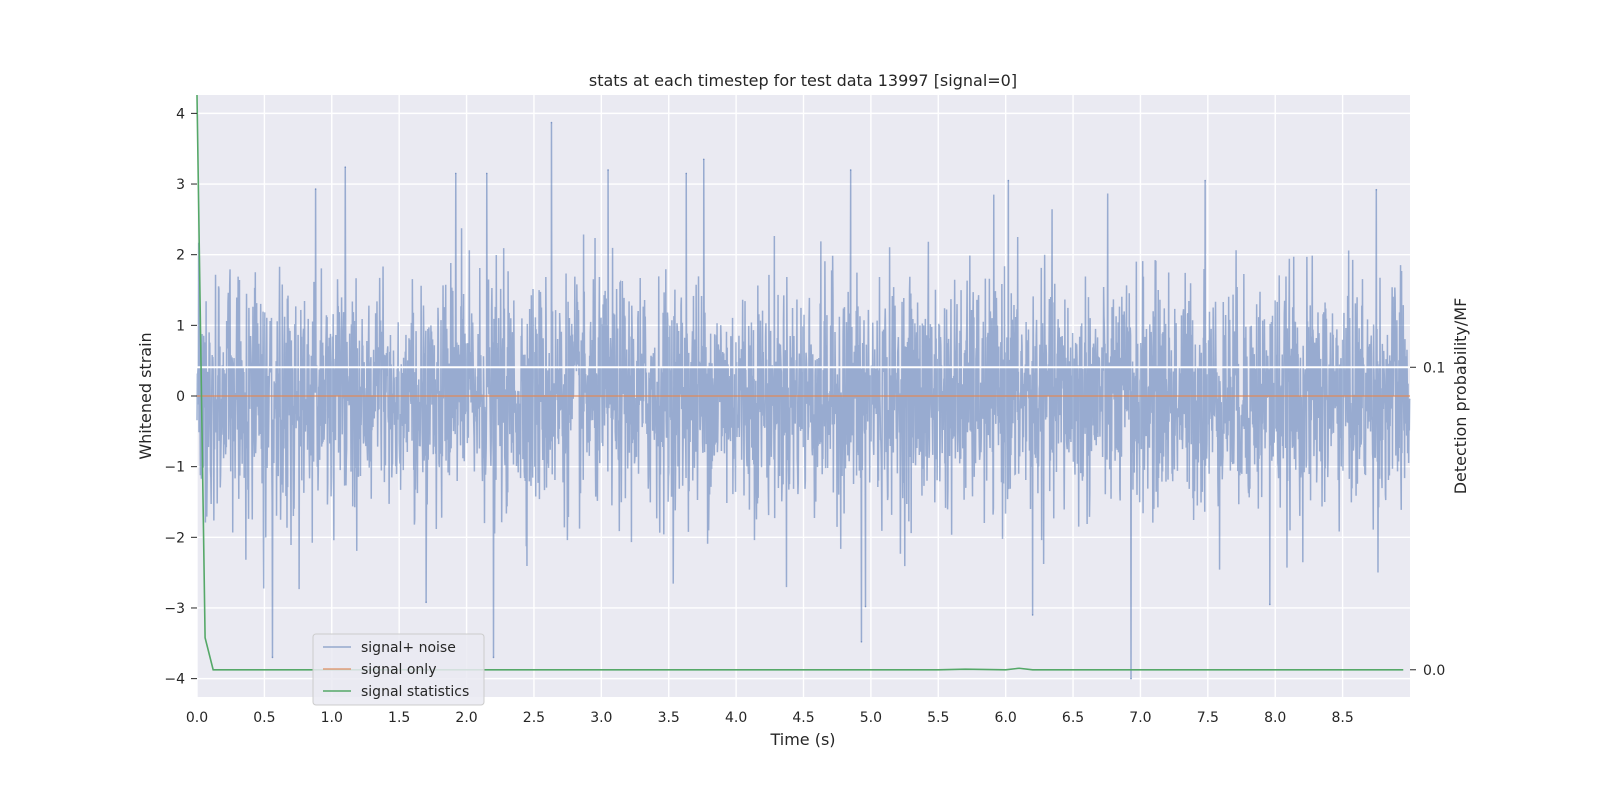 This screenshot has height=800, width=1600. I want to click on y-tick-label: −2, so click(174, 538).